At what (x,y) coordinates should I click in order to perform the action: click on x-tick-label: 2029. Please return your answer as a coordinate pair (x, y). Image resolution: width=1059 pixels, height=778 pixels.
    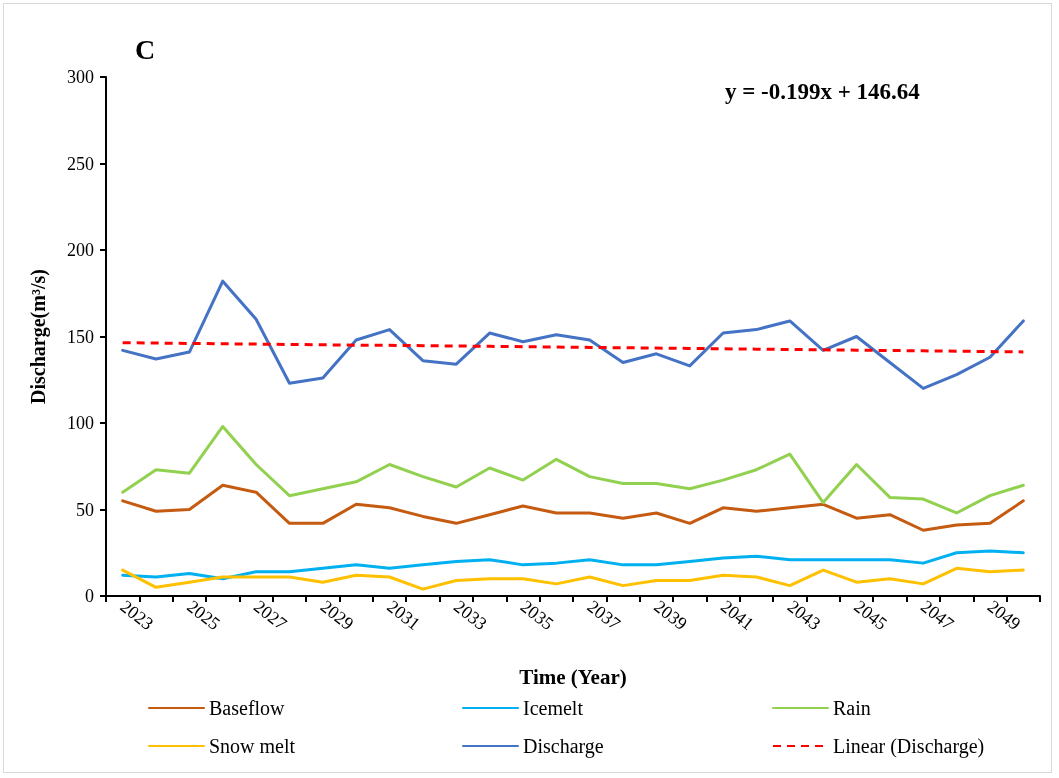
    Looking at the image, I should click on (337, 615).